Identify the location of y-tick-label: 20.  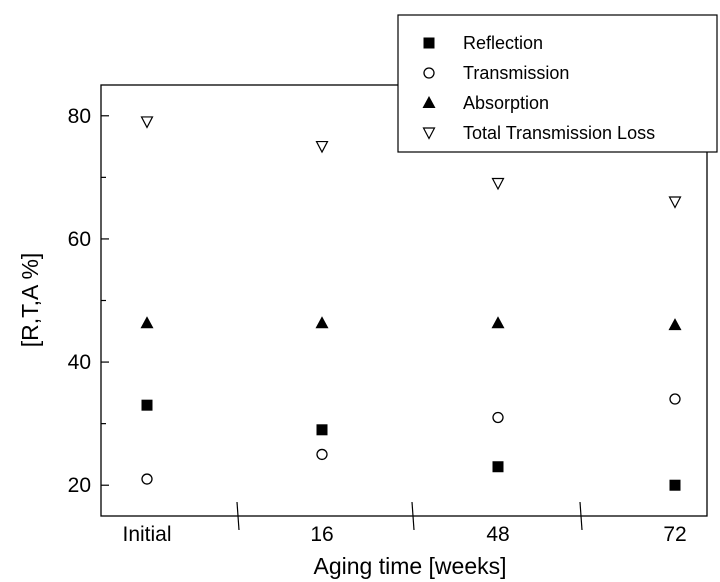
(79, 485).